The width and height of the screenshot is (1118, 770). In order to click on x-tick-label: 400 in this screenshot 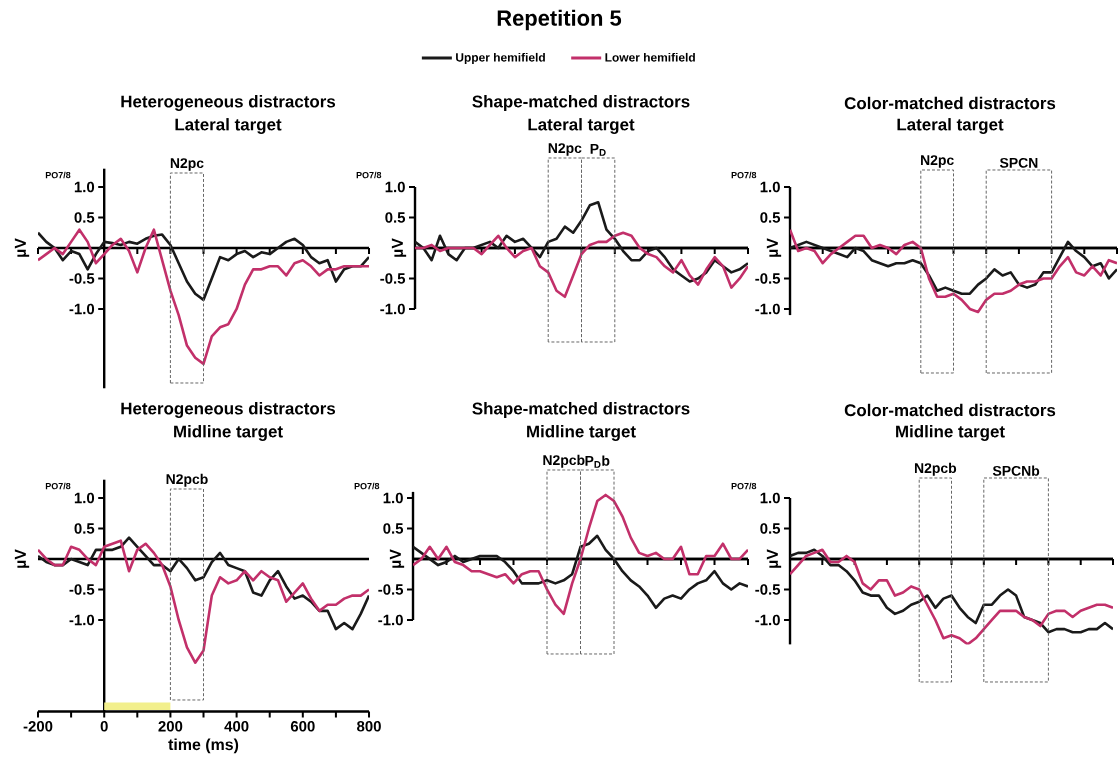, I will do `click(236, 726)`.